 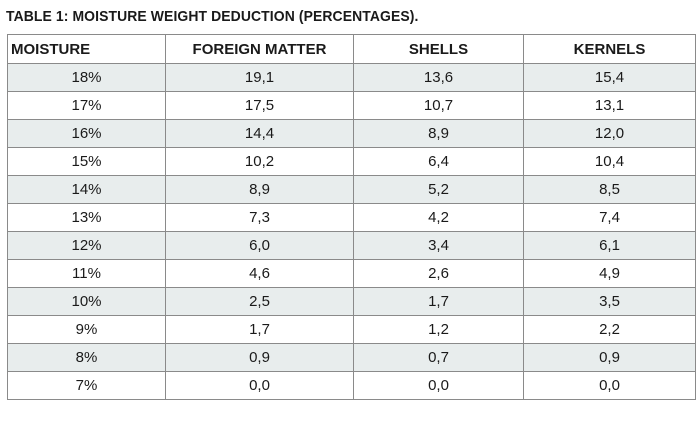 I want to click on cell-moisture: 11%, so click(x=86, y=273).